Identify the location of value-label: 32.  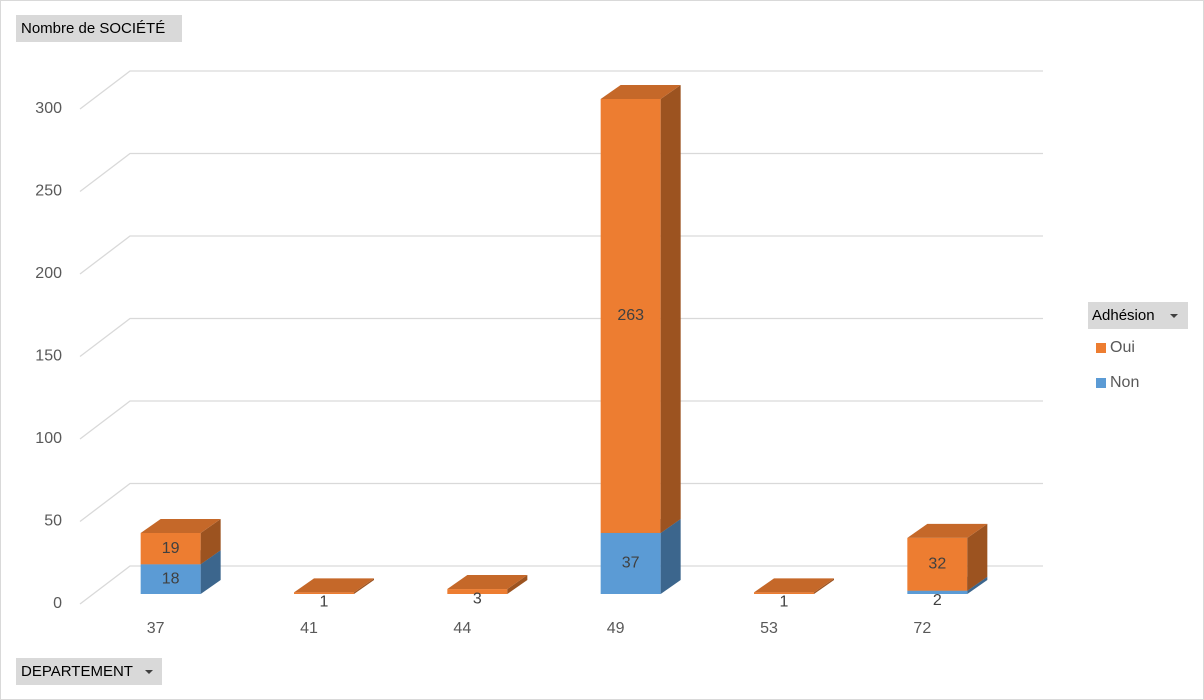
(937, 564).